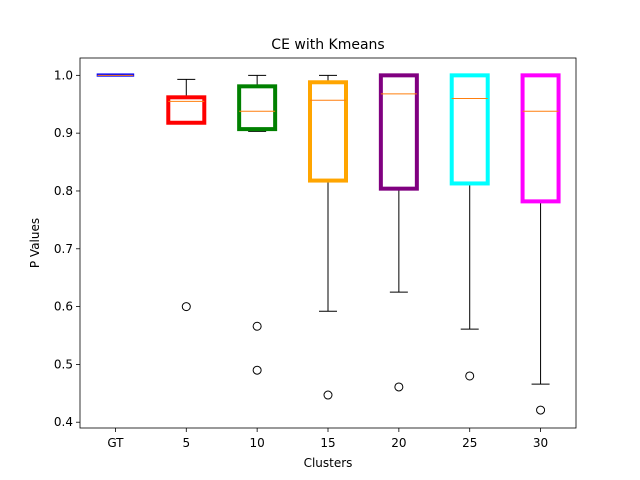 The image size is (640, 480). What do you see at coordinates (63, 364) in the screenshot?
I see `y-tick-label: 0.5` at bounding box center [63, 364].